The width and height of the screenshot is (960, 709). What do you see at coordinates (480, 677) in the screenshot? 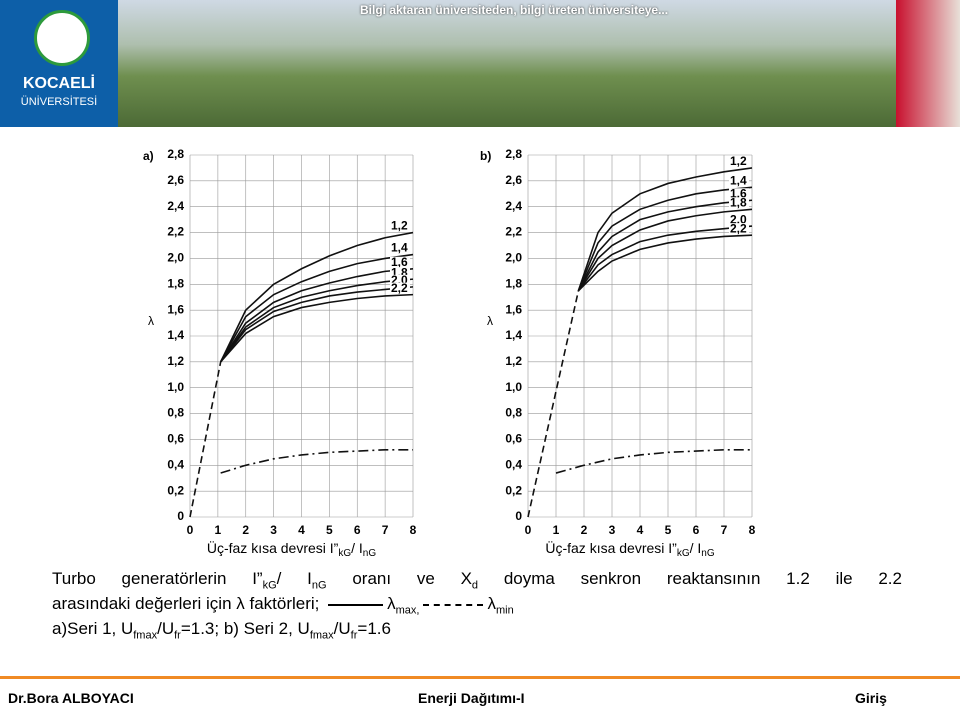
I see `footer-line` at bounding box center [480, 677].